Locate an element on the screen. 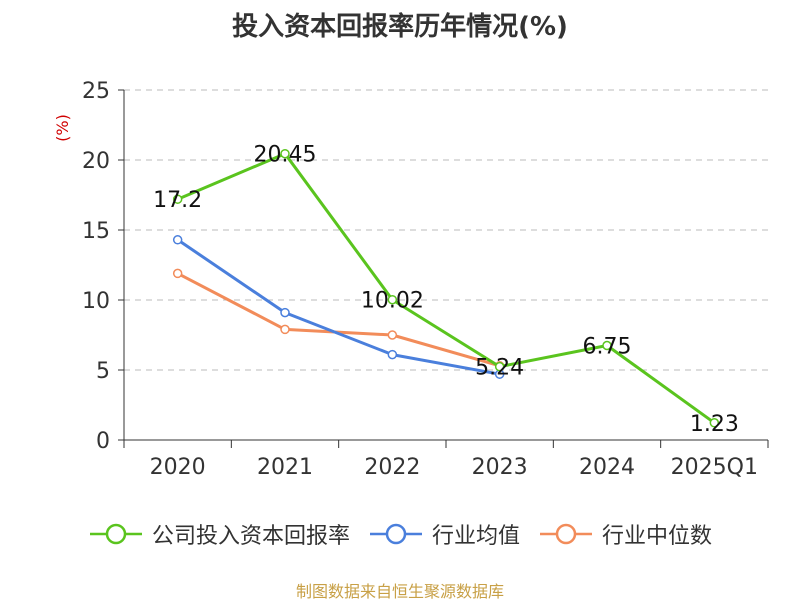 This screenshot has width=800, height=602. x-tick-label: 2021 is located at coordinates (285, 467).